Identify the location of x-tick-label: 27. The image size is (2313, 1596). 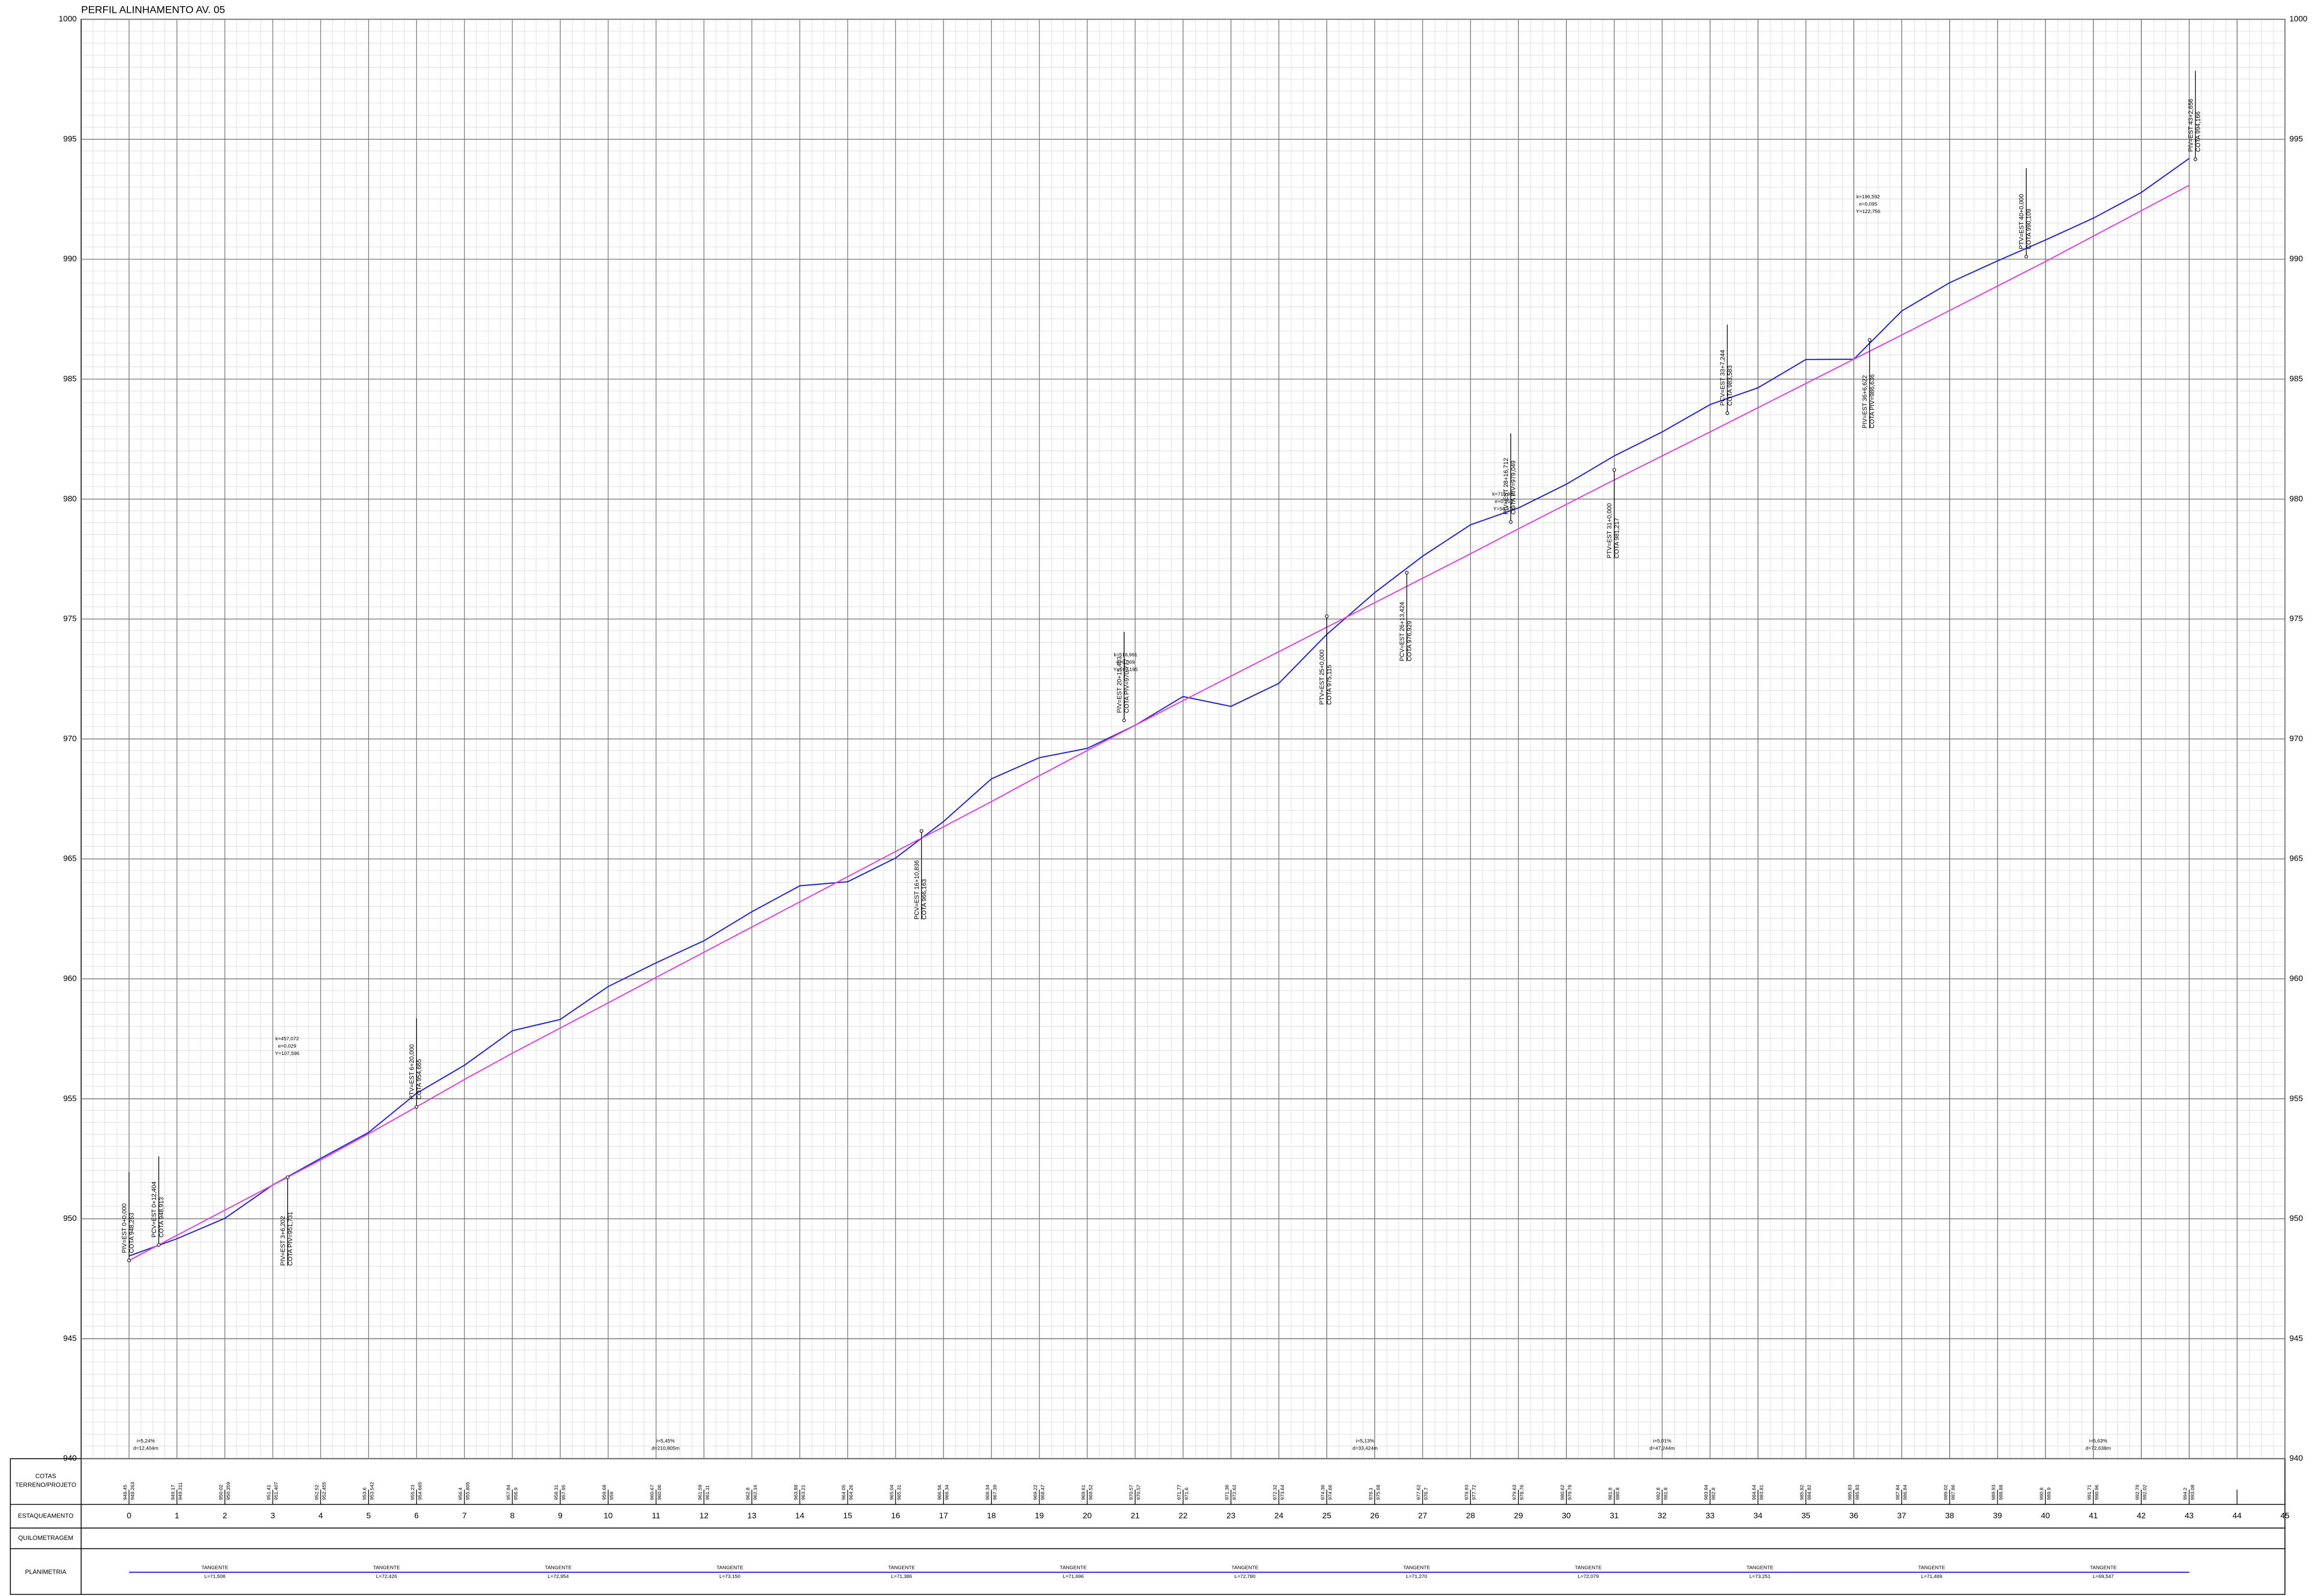
(1423, 1516).